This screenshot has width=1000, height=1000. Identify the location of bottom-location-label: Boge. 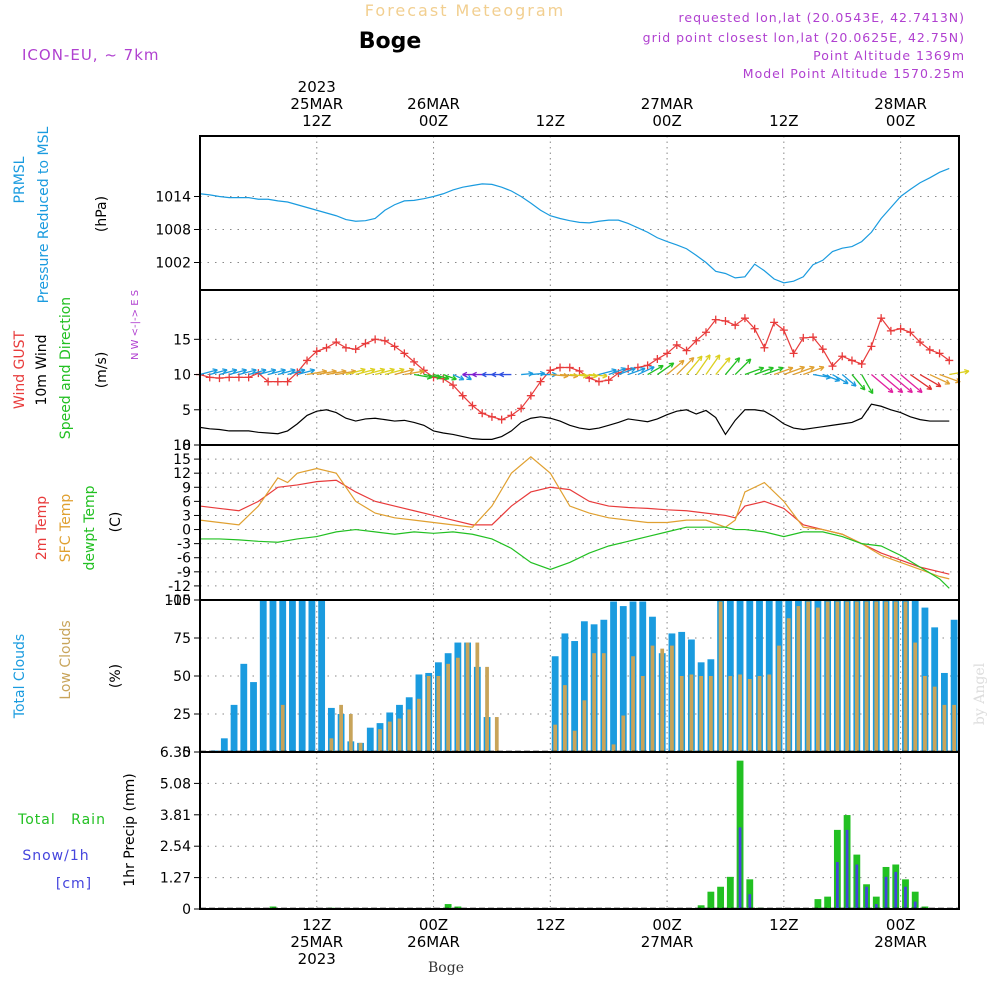
(446, 968).